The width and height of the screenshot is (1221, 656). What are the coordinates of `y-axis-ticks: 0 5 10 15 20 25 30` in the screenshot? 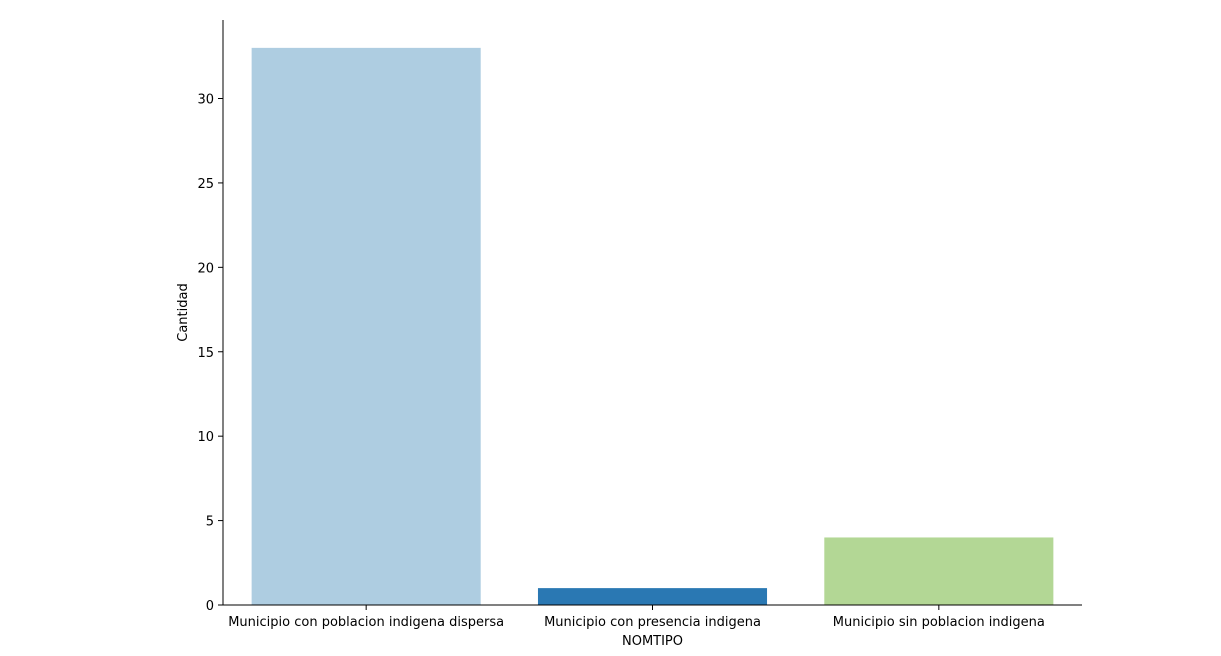 It's located at (210, 353).